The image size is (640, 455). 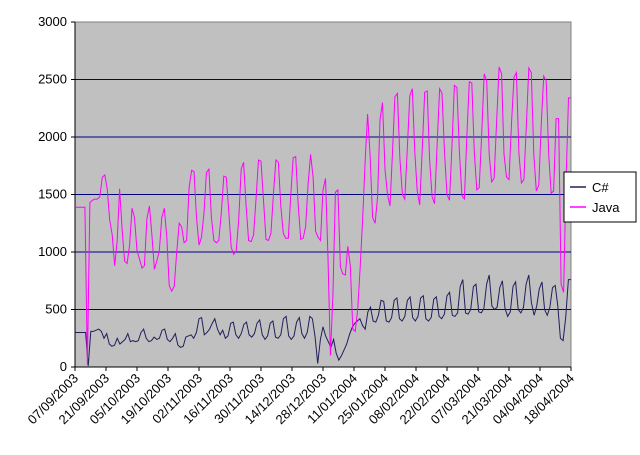 I want to click on y-tick-label: 2500, so click(x=52, y=79).